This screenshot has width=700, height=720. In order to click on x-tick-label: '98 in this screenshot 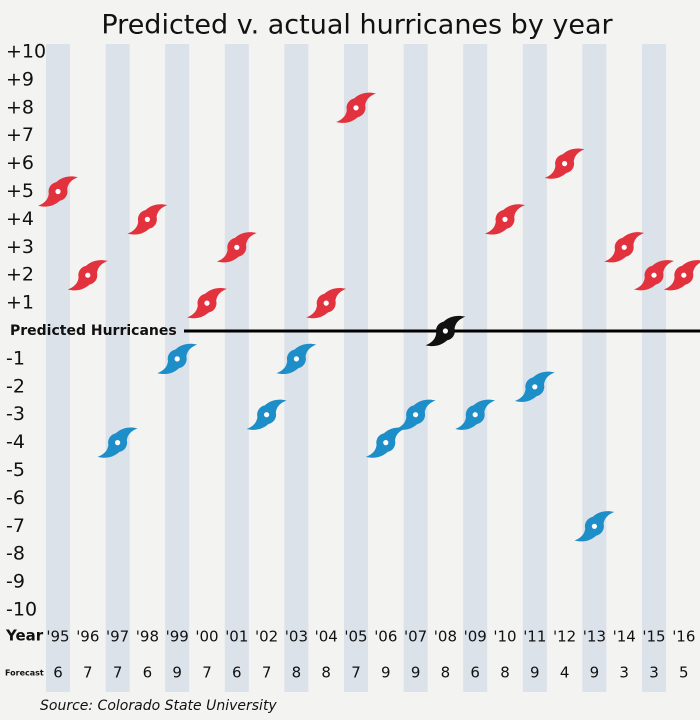, I will do `click(147, 637)`.